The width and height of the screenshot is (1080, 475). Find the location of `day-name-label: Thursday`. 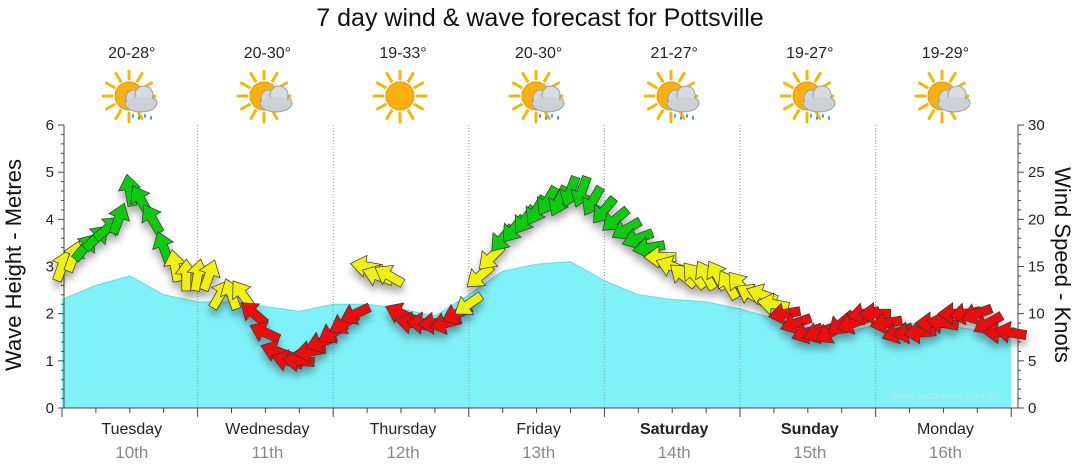

day-name-label: Thursday is located at coordinates (403, 429).